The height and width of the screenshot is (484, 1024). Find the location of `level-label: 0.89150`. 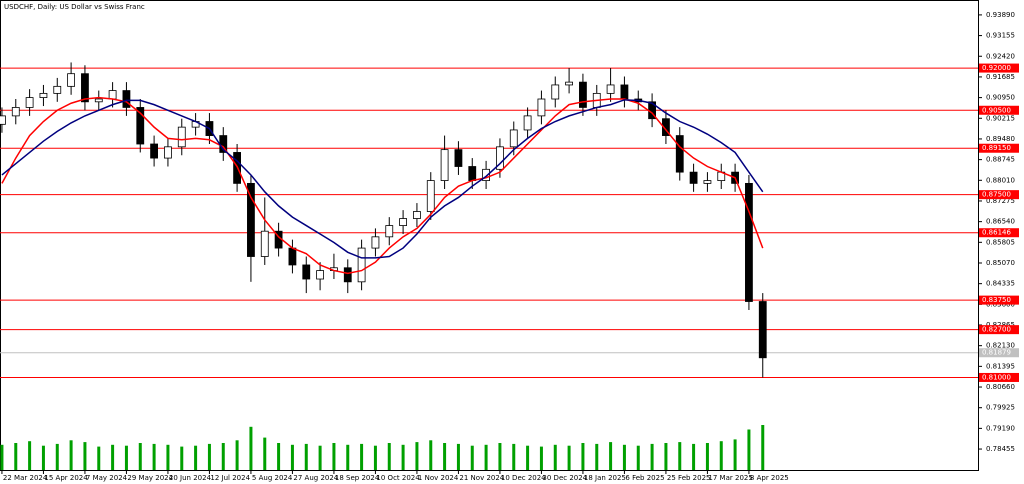

level-label: 0.89150 is located at coordinates (996, 148).